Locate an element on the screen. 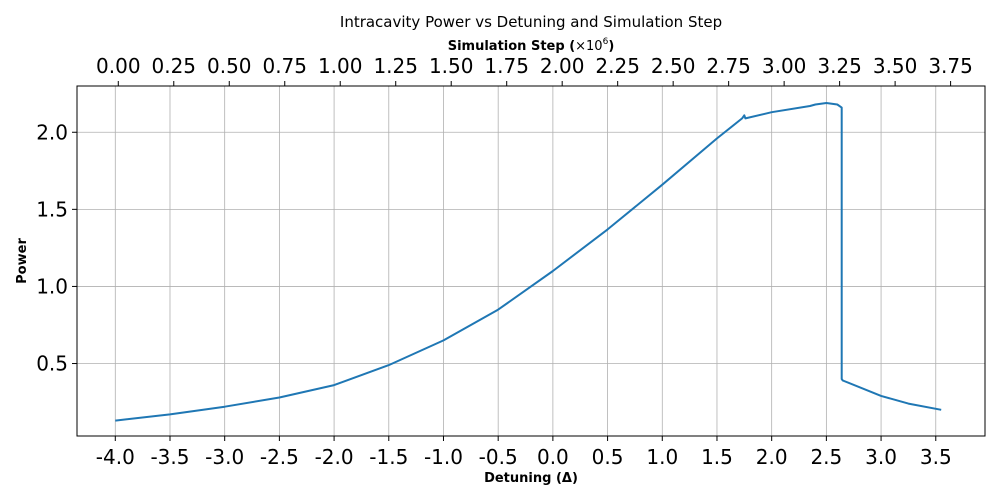 The height and width of the screenshot is (500, 1000). x-tick-label: -1.5 is located at coordinates (388, 457).